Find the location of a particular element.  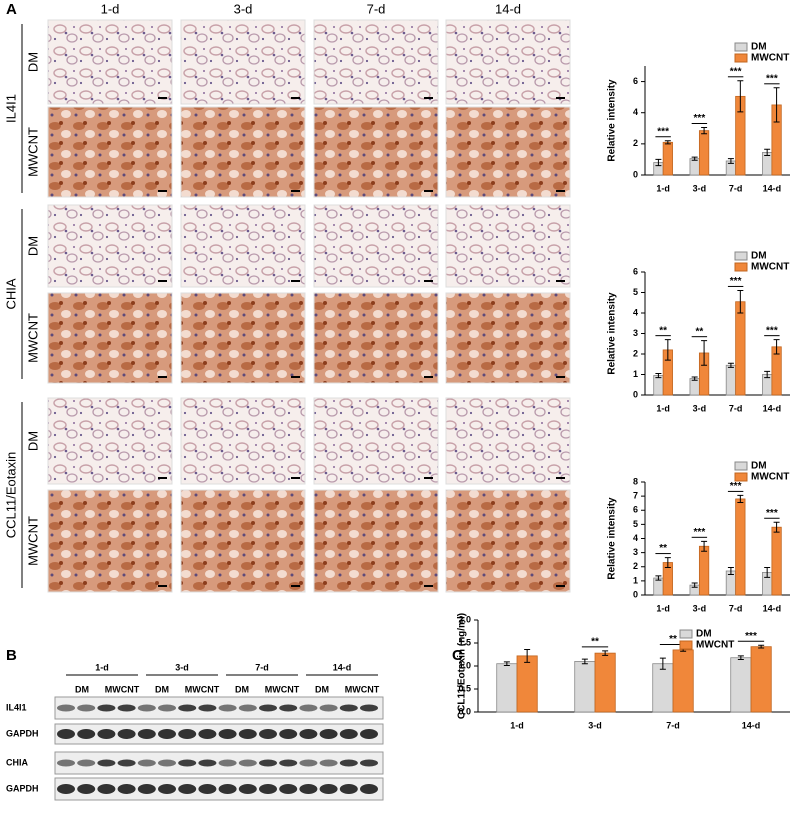

blot-group-label: 1-d is located at coordinates (102, 667).